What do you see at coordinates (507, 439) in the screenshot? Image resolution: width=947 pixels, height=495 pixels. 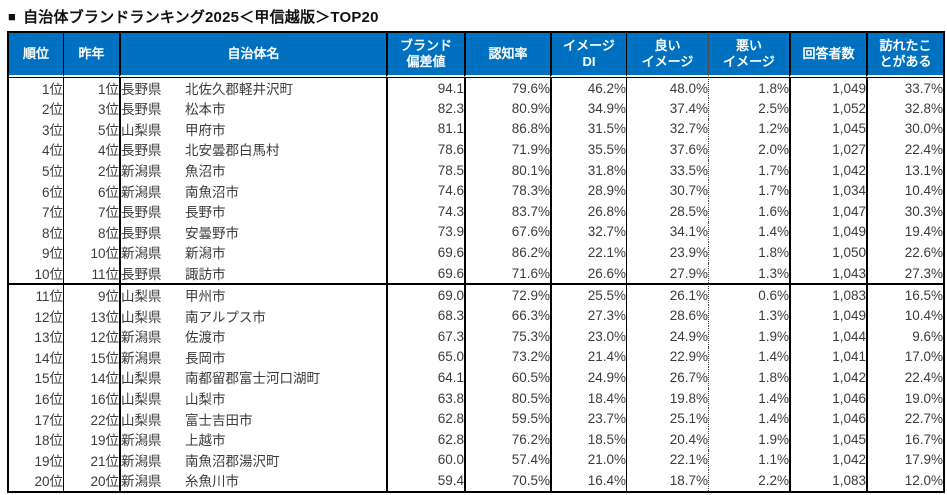 I see `awareness-cell: 76.2%` at bounding box center [507, 439].